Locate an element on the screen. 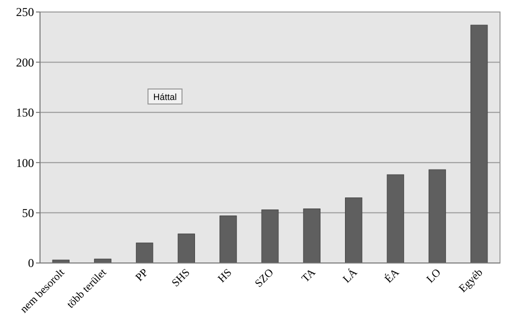 This screenshot has width=512, height=325. x-tick-label: SZO is located at coordinates (264, 278).